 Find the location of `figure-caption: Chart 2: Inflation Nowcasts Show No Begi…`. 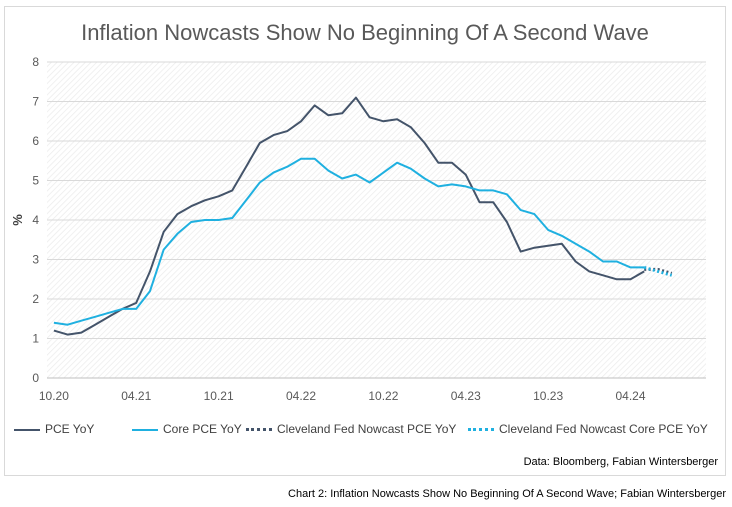

figure-caption: Chart 2: Inflation Nowcasts Show No Begi… is located at coordinates (507, 494).